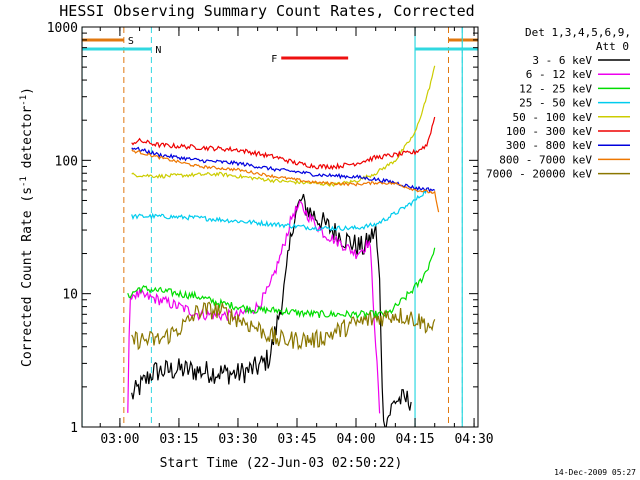 The width and height of the screenshot is (640, 480). I want to click on legend-label: 3 - 6 keV, so click(562, 60).